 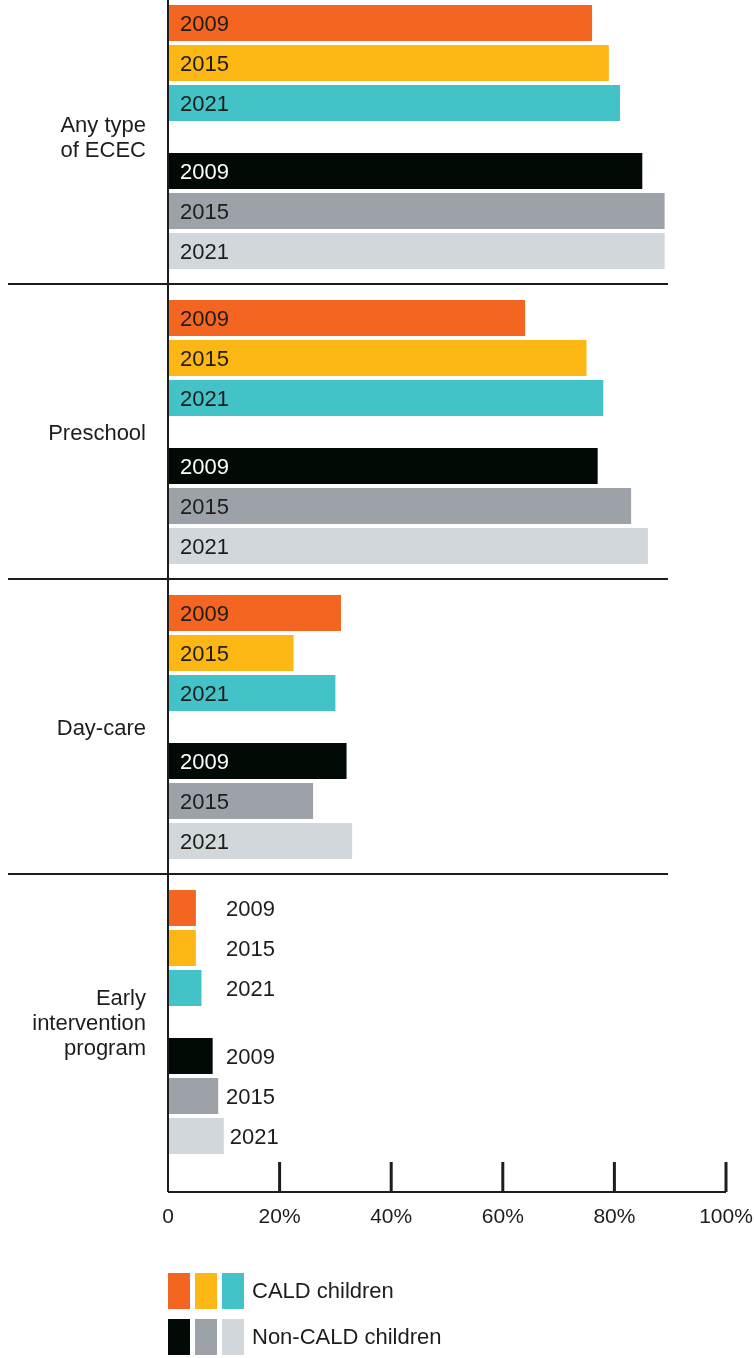 I want to click on text: CALD children, so click(x=323, y=1291).